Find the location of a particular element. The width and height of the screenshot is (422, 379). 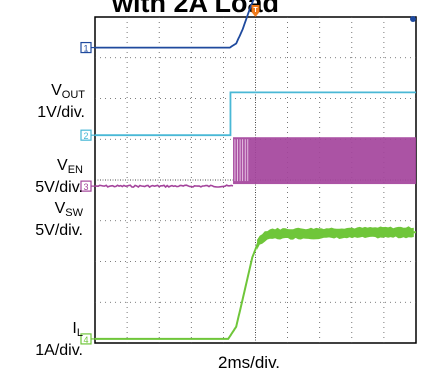

marker-number: 3 is located at coordinates (85, 187).